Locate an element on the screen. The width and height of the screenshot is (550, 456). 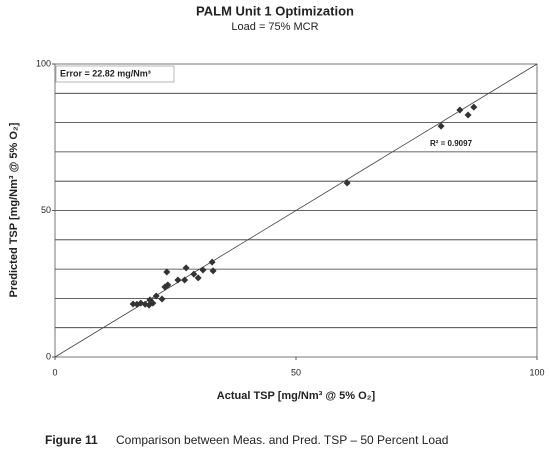
annotation: Error = 22.82 mg/Nm³ is located at coordinates (105, 73).